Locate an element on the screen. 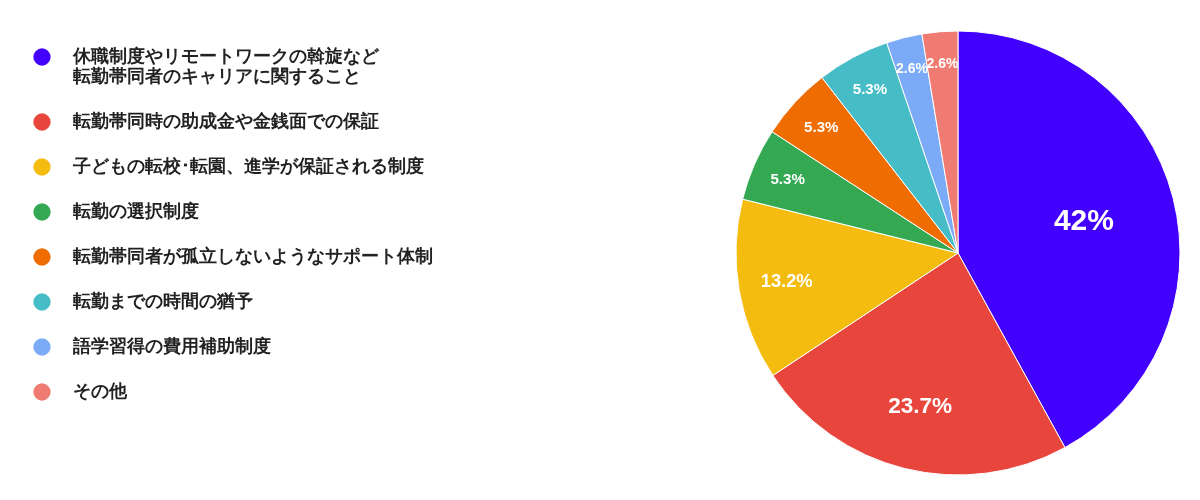  legend-label: 休職制度やリモートワークの斡旋など転勤帯同者のキャリアに関すること is located at coordinates (226, 65).